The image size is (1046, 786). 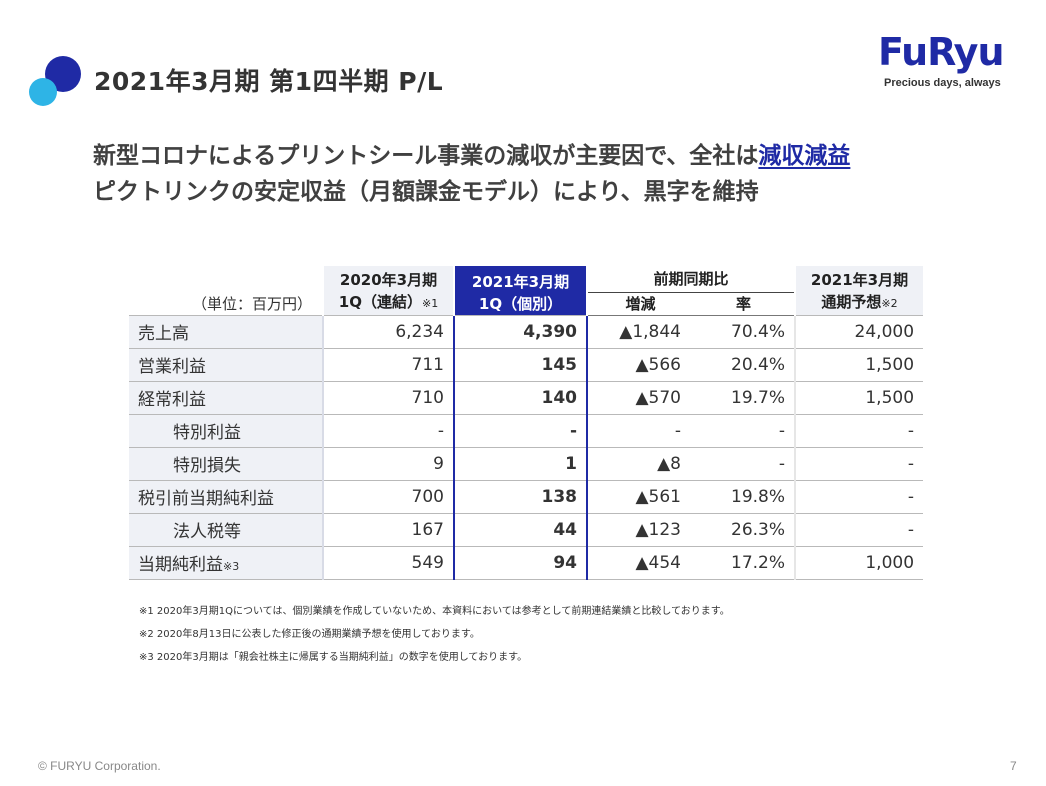 What do you see at coordinates (231, 566) in the screenshot?
I see `row-label-note: ※3` at bounding box center [231, 566].